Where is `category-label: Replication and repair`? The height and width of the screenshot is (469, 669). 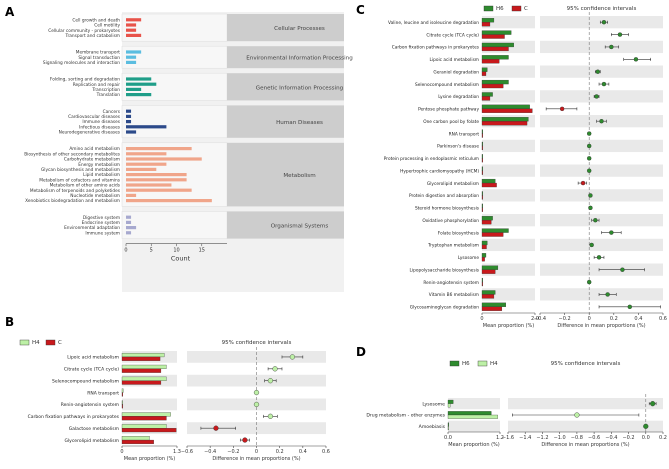 category-label: Replication and repair is located at coordinates (96, 85).